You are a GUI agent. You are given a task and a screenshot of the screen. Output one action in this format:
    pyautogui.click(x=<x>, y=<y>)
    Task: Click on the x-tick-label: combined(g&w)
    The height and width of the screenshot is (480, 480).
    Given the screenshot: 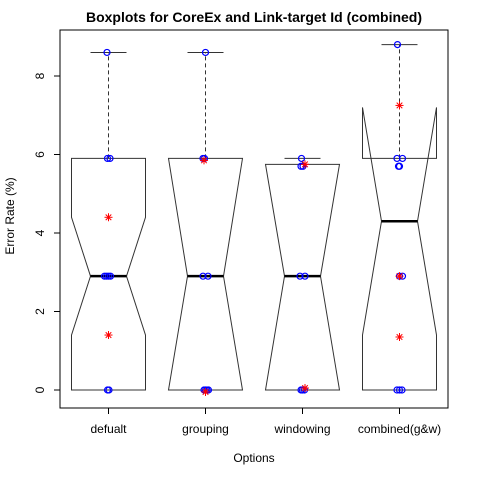 What is the action you would take?
    pyautogui.click(x=399, y=429)
    